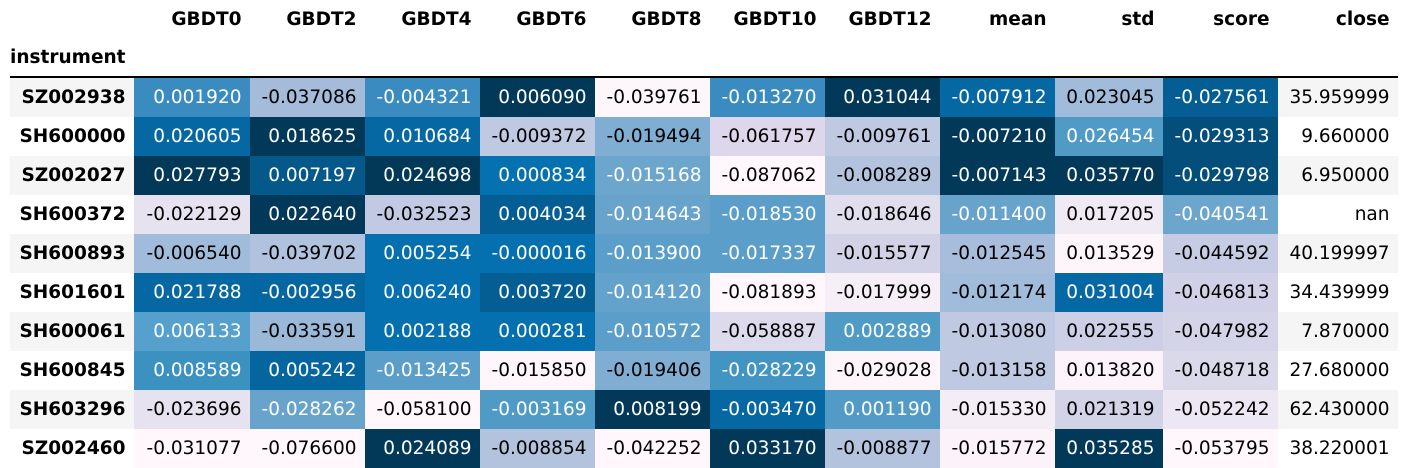 The height and width of the screenshot is (468, 1404). Describe the element at coordinates (1220, 136) in the screenshot. I see `cell-score: -0.029313` at that location.